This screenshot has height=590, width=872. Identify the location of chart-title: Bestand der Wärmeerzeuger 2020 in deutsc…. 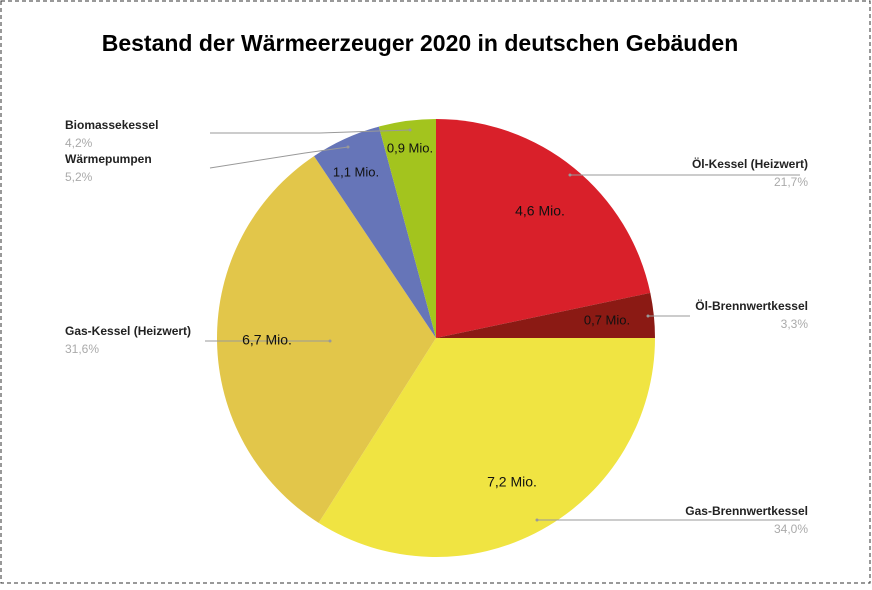
(420, 43).